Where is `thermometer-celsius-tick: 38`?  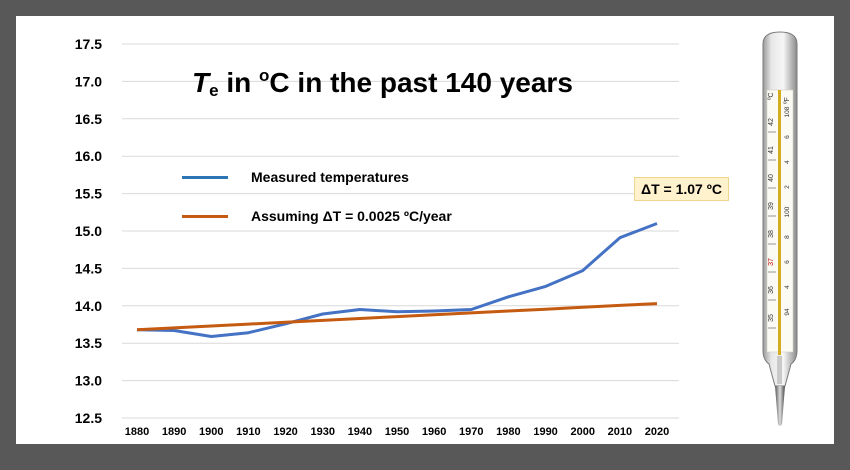
thermometer-celsius-tick: 38 is located at coordinates (771, 234).